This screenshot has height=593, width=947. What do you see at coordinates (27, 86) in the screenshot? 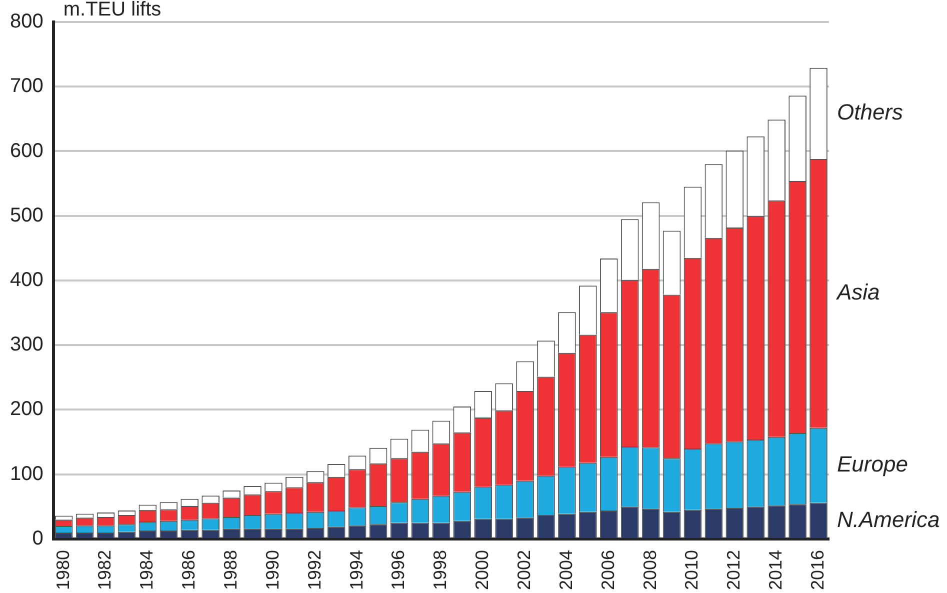
I see `y-tick-label: 700` at bounding box center [27, 86].